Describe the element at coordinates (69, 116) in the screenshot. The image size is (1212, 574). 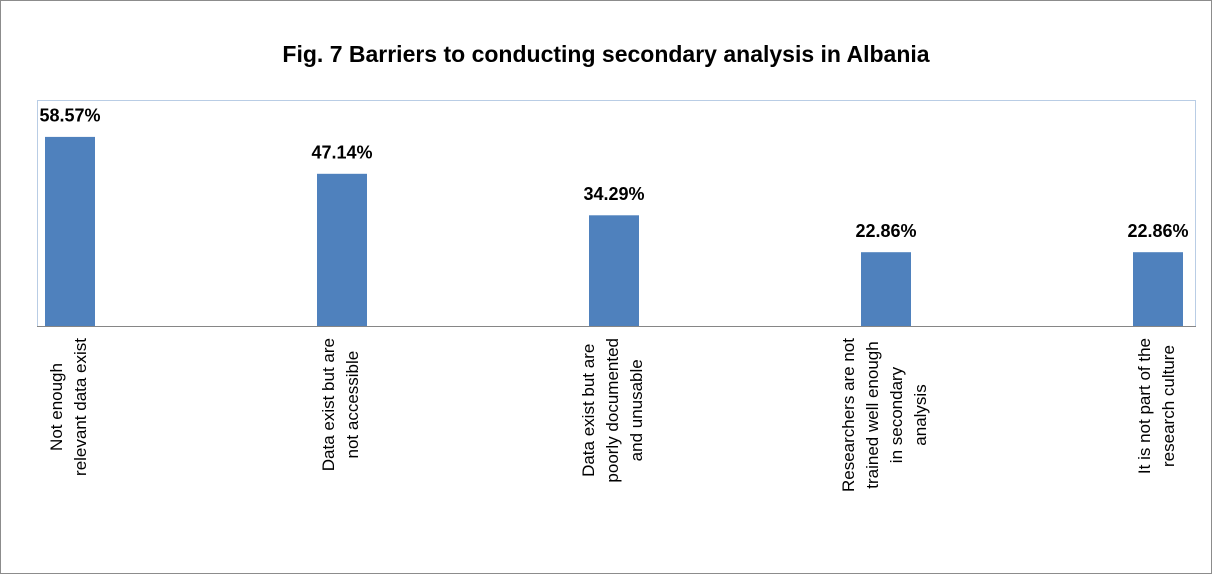
I see `data-label: 58.57%` at that location.